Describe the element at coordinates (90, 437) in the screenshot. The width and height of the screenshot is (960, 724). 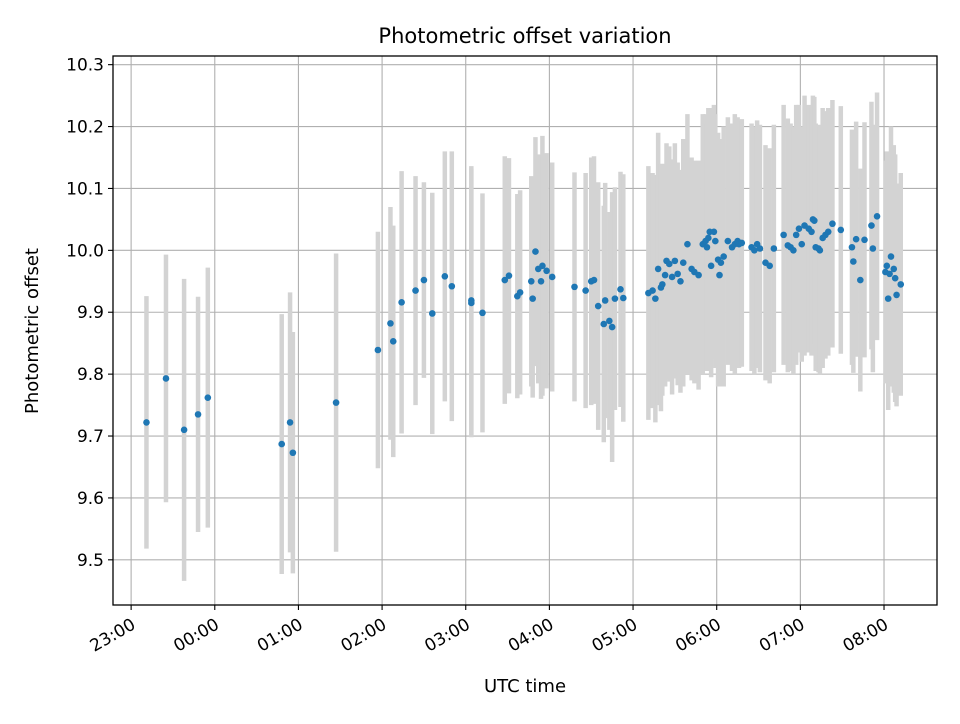
I see `y-tick-label: 9.7` at that location.